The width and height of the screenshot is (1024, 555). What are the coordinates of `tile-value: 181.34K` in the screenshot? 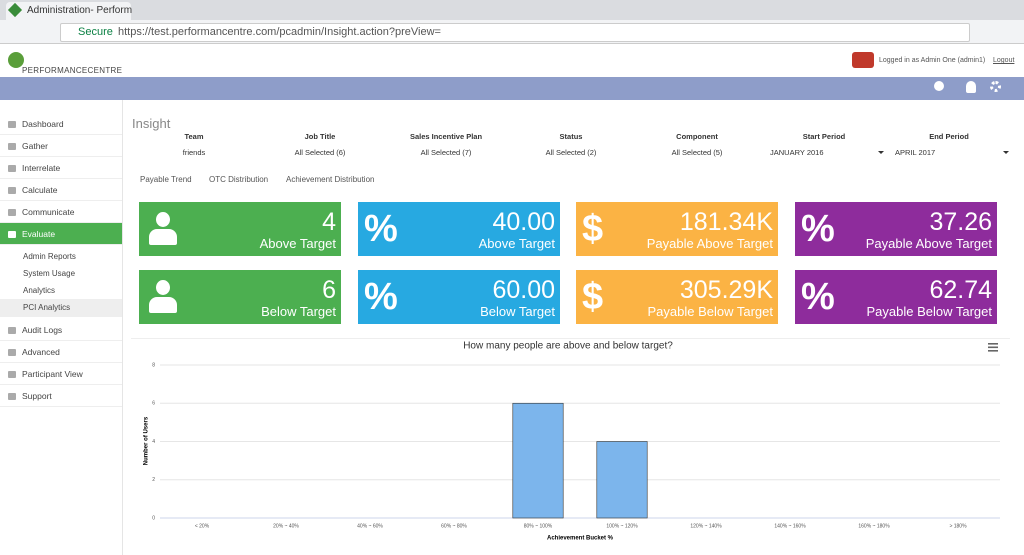 It's located at (726, 222).